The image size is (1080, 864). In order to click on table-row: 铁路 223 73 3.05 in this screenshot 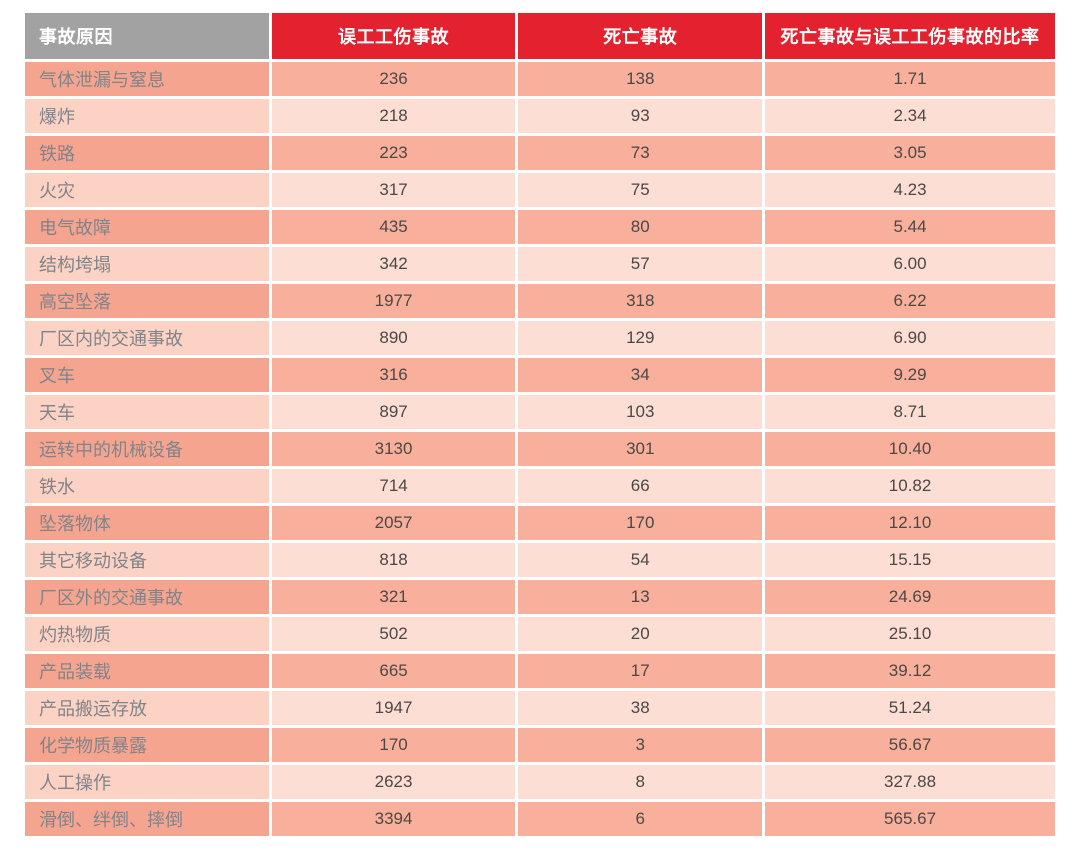, I will do `click(540, 153)`.